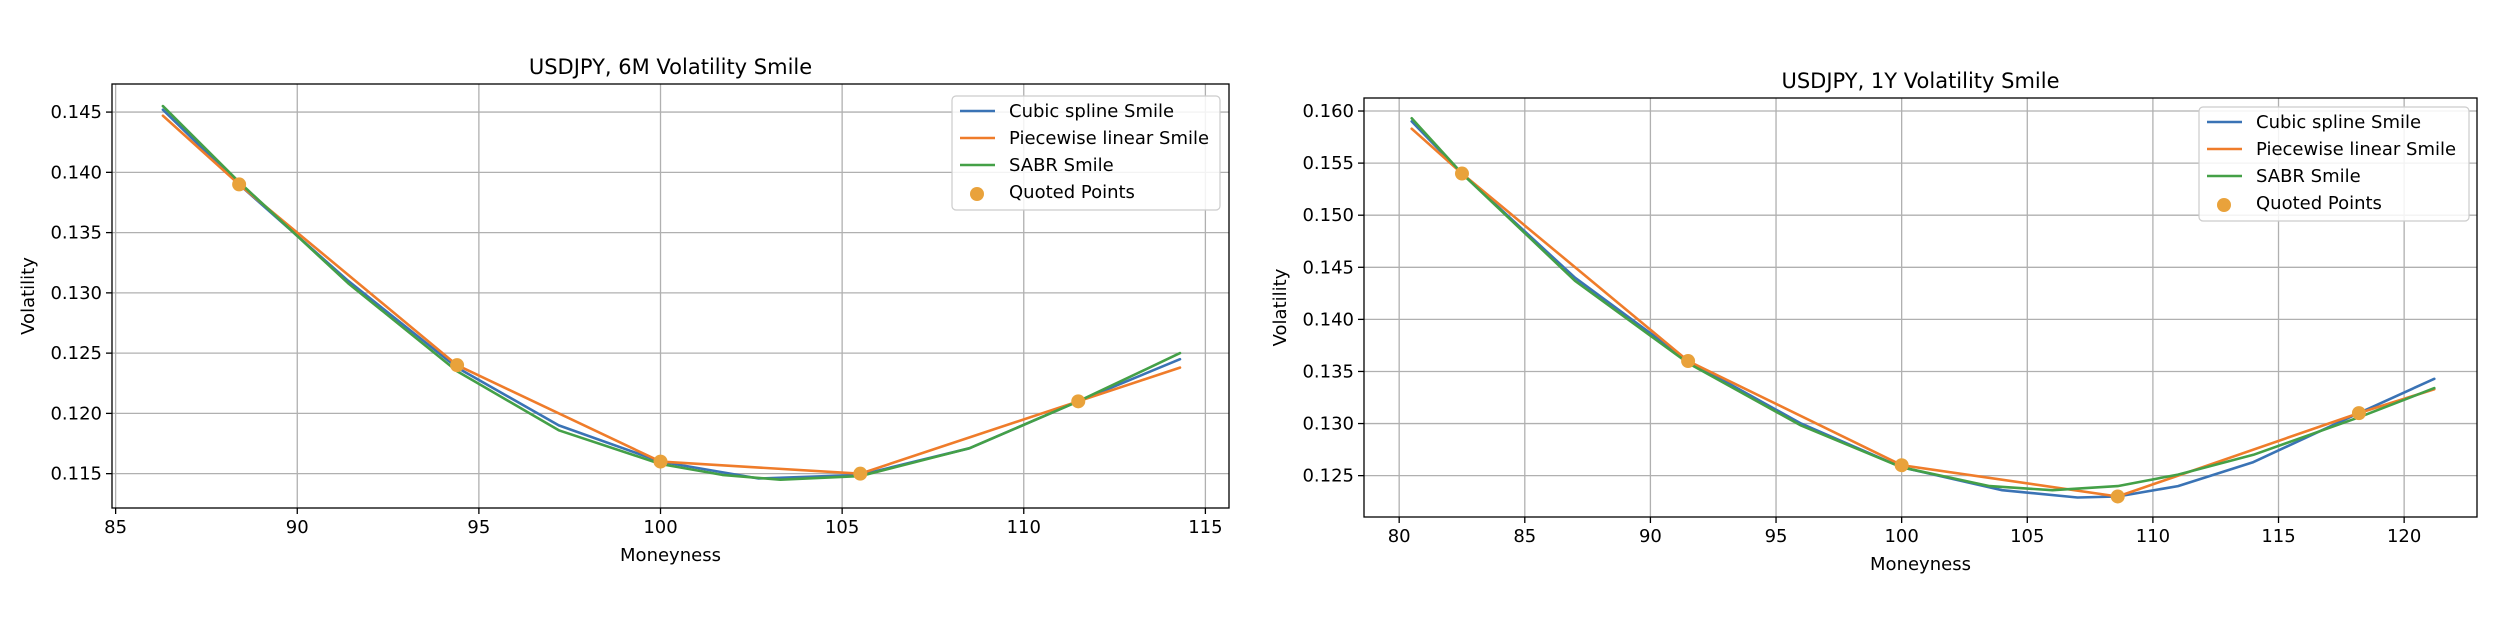  I want to click on y-tick-label: 0.150, so click(1328, 215).